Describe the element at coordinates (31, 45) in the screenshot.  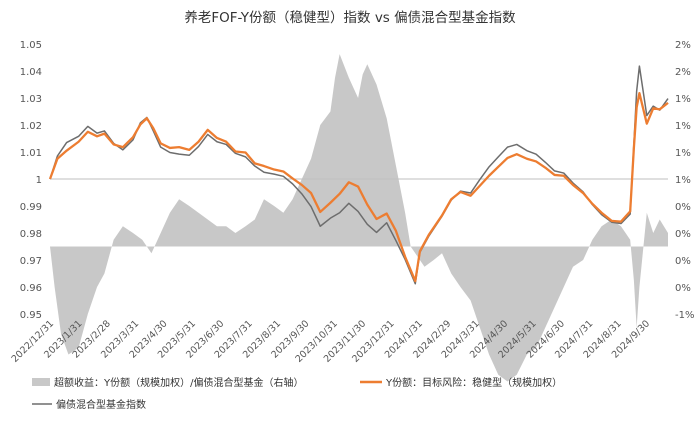
I see `left-axis-tick-label: 1.05` at that location.